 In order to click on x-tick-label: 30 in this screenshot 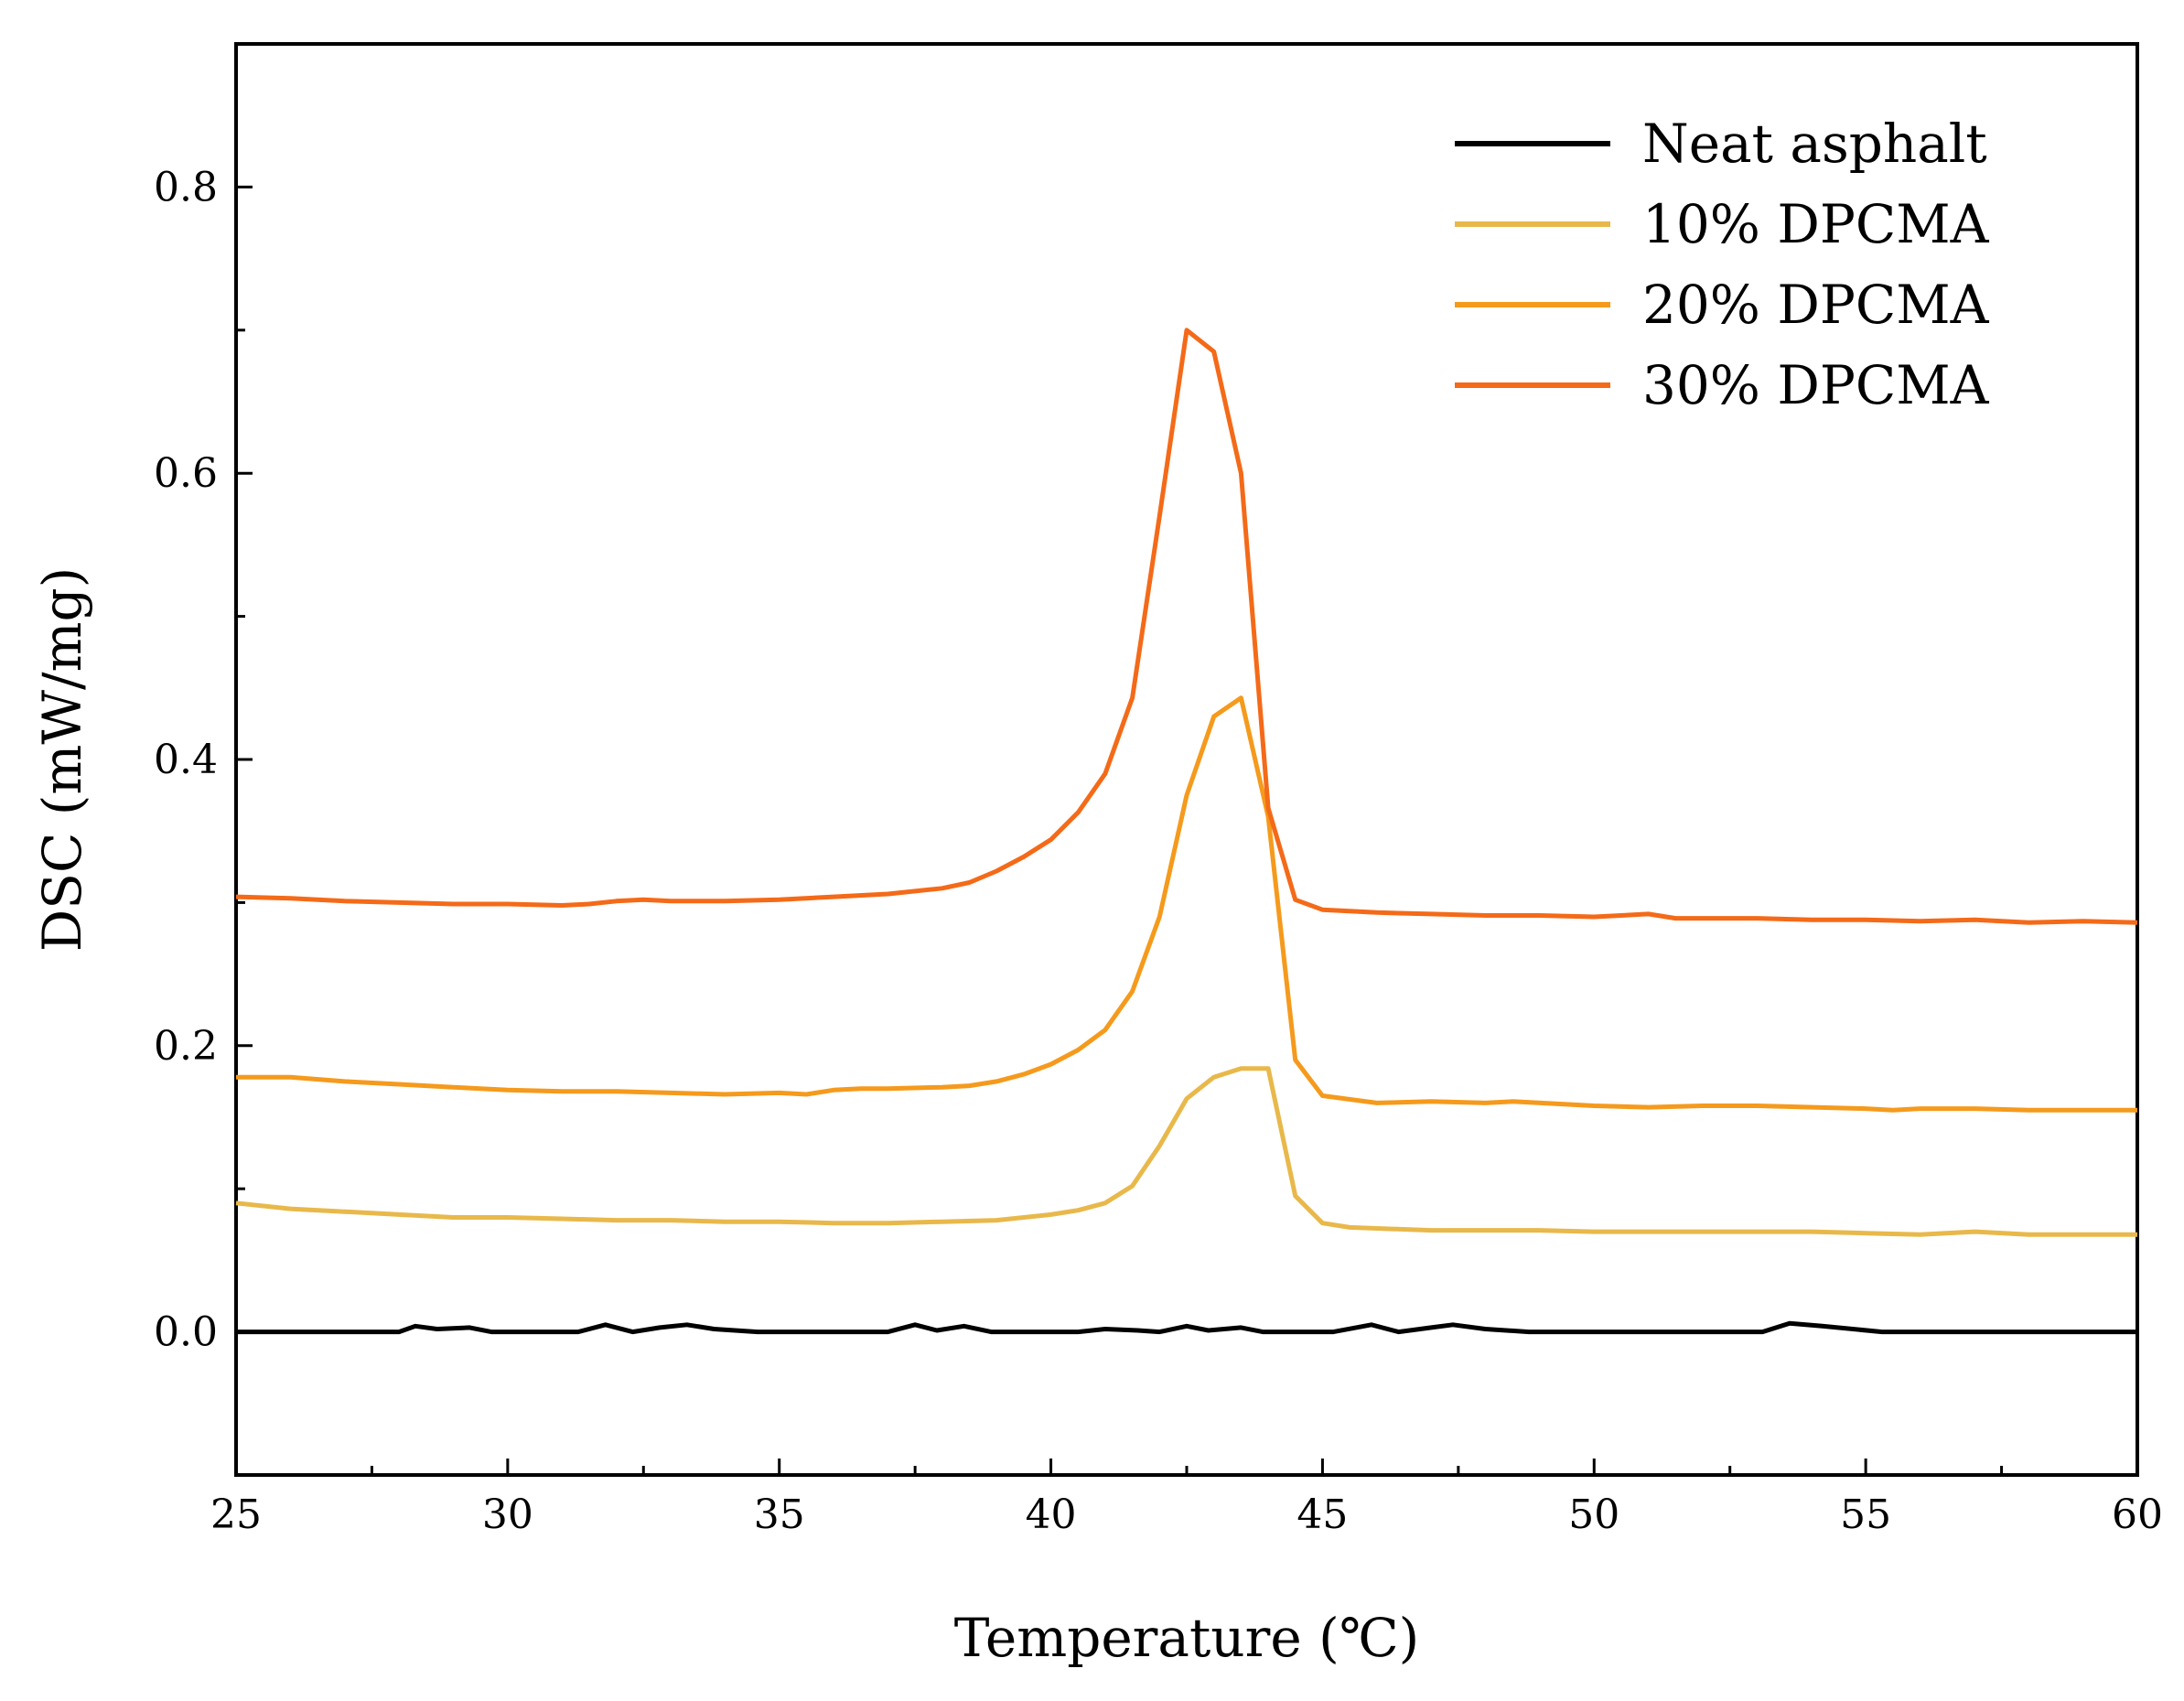, I will do `click(507, 1514)`.